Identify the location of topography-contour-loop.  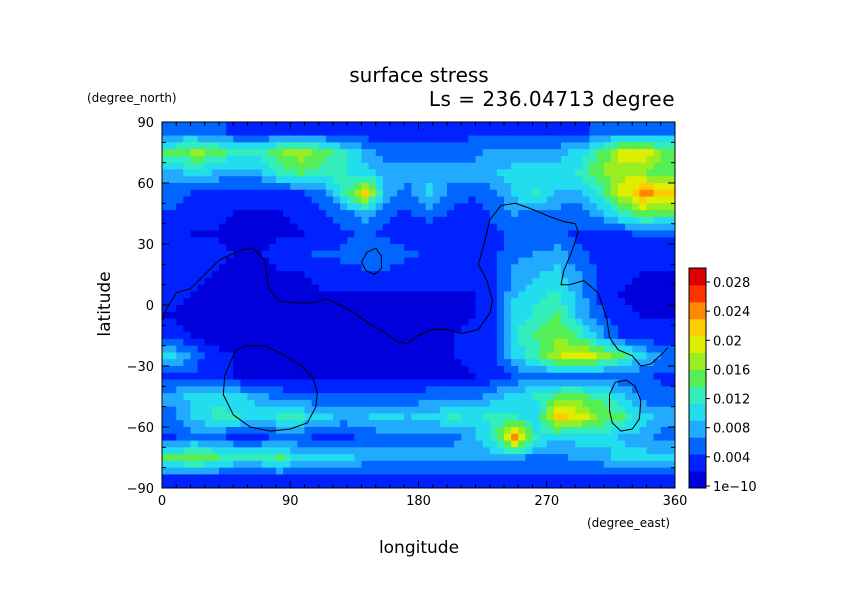
(371, 261).